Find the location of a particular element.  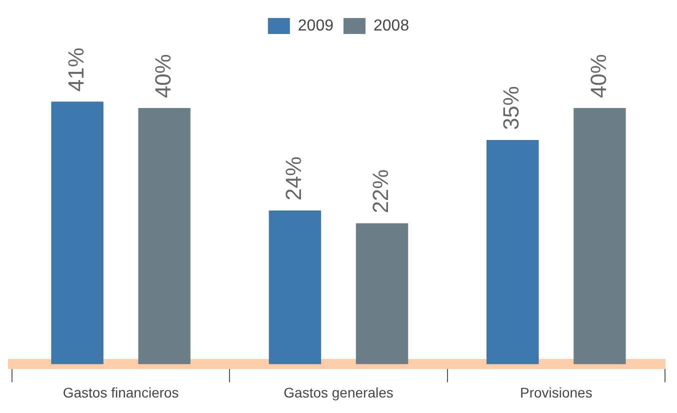

data-label: 24% is located at coordinates (293, 178).